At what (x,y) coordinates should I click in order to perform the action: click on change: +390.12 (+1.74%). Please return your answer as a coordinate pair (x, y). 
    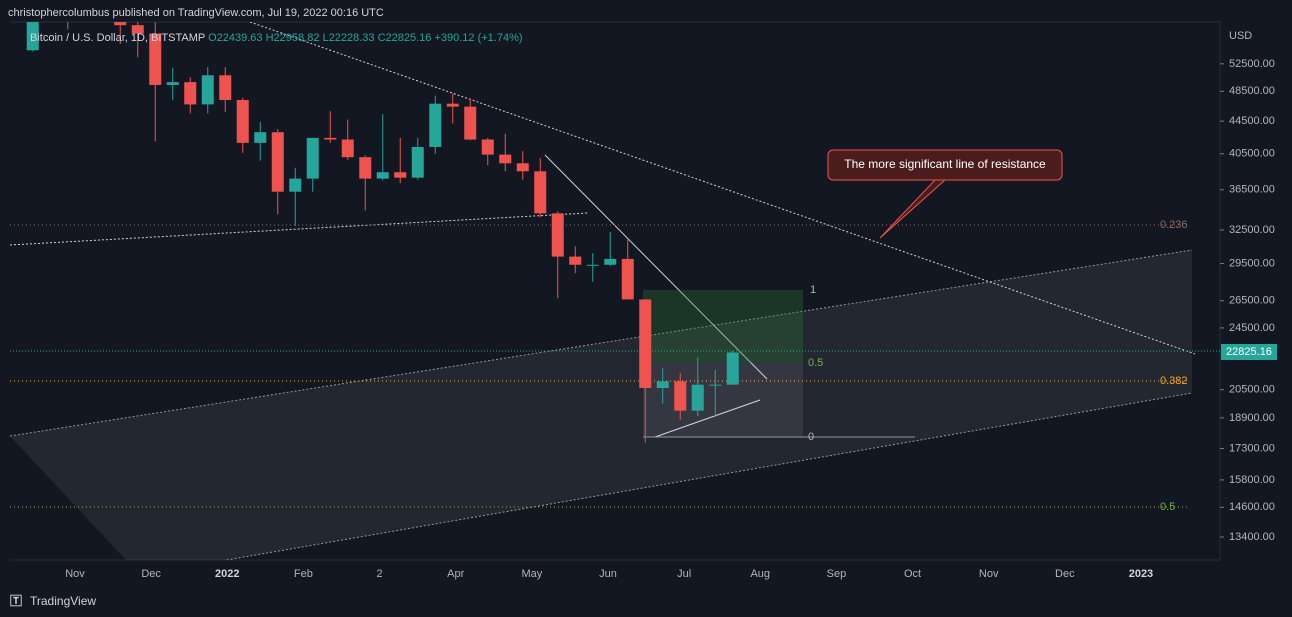
    Looking at the image, I should click on (478, 38).